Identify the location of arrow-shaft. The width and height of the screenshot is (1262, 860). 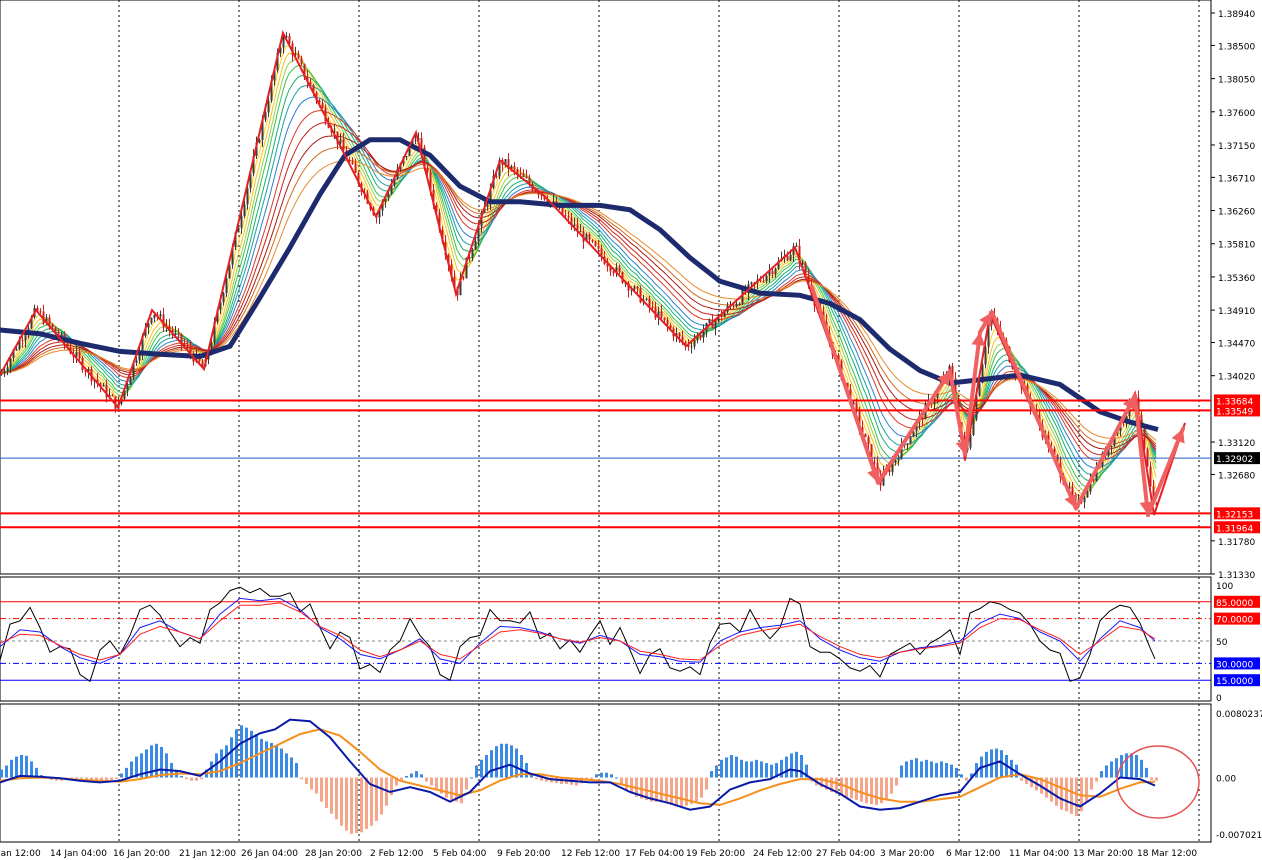
(957, 413).